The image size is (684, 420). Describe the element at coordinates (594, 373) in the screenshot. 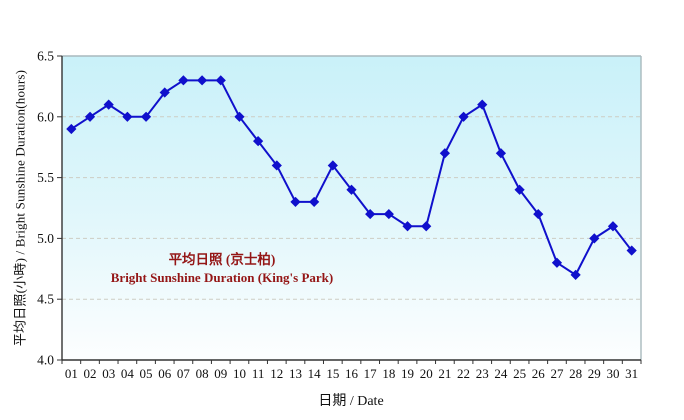

I see `x-tick-label: 29` at that location.